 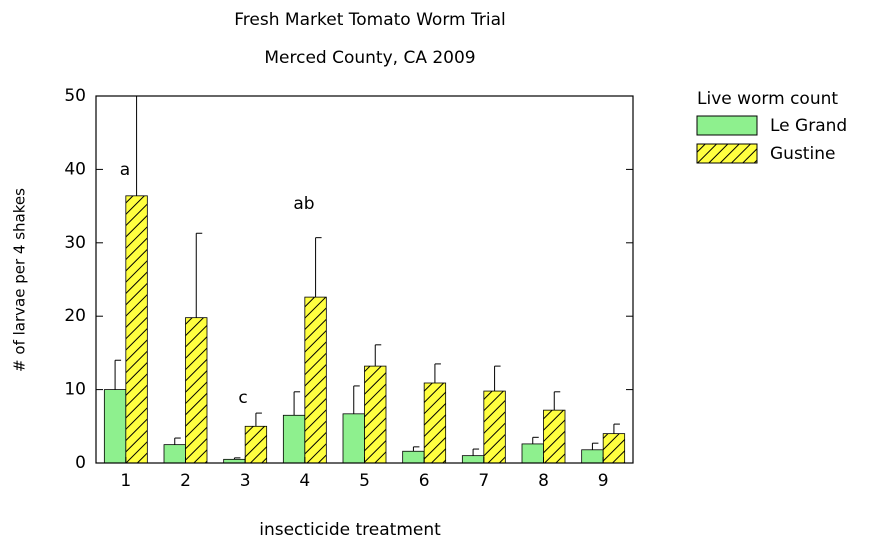 I want to click on y-tick-label: 50, so click(x=75, y=96).